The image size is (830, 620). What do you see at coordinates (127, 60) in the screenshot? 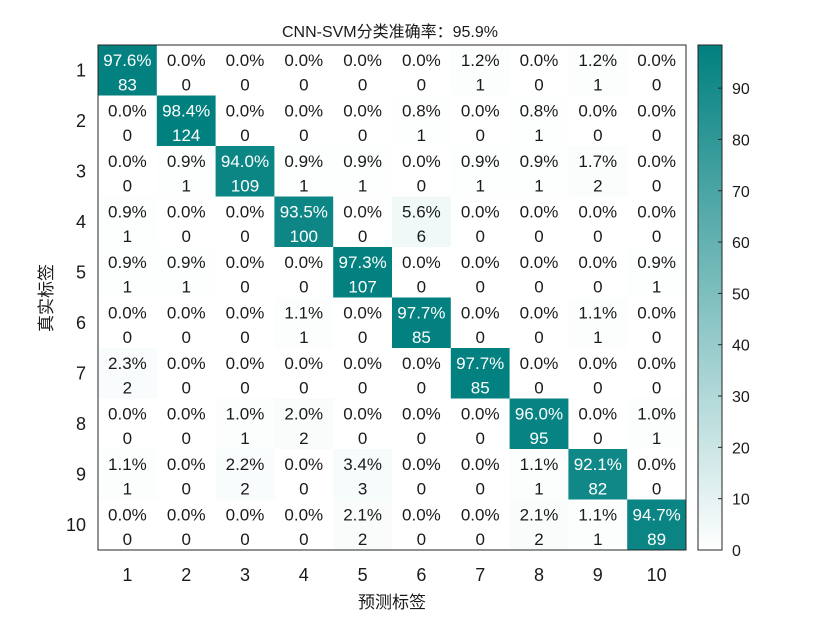
I see `cell-percent-label: 97.6%` at bounding box center [127, 60].